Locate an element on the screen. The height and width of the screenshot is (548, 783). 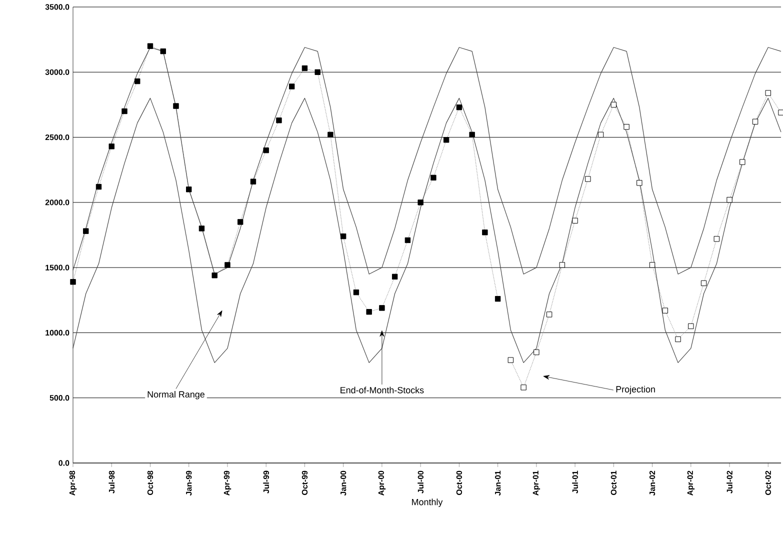
x-axis-title: Monthly is located at coordinates (427, 502).